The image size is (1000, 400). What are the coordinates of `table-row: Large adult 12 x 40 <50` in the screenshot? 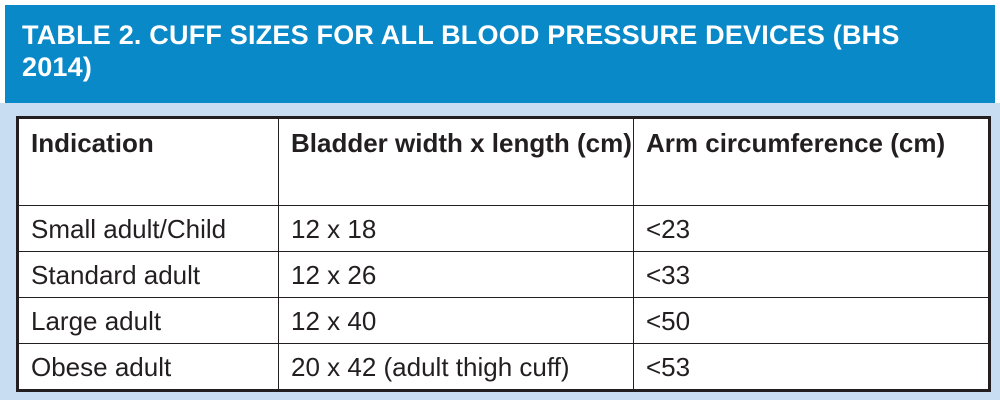 It's located at (503, 320).